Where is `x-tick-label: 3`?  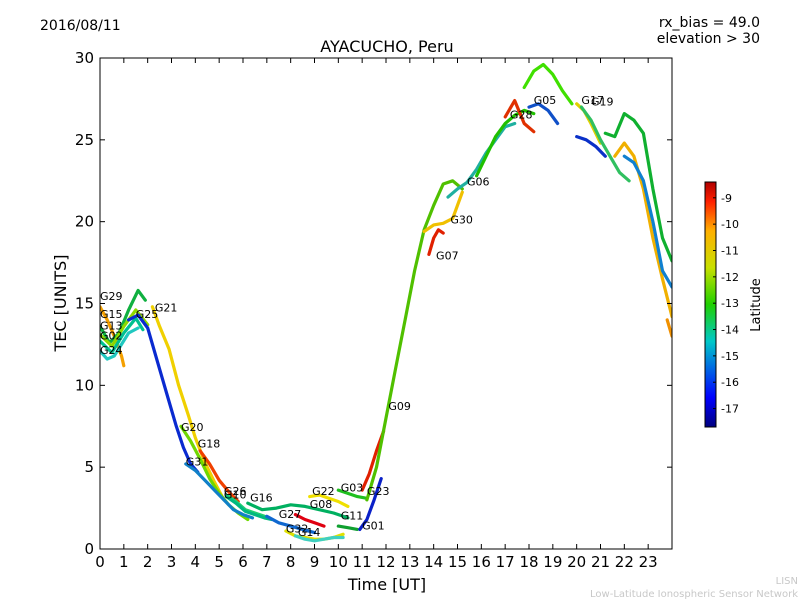 x-tick-label: 3 is located at coordinates (172, 562).